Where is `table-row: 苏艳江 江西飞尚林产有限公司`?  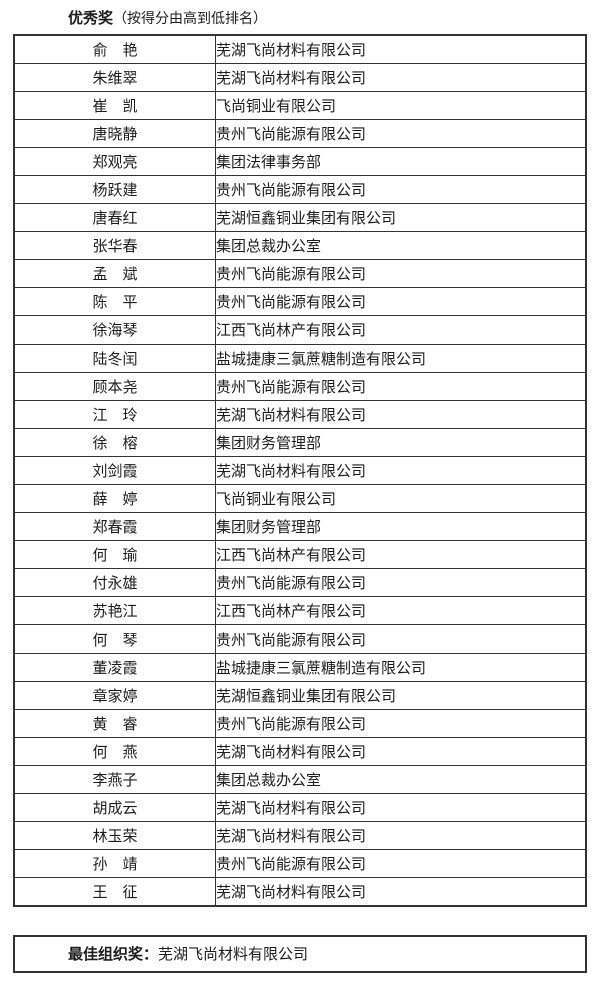
table-row: 苏艳江 江西飞尚林产有限公司 is located at coordinates (300, 611).